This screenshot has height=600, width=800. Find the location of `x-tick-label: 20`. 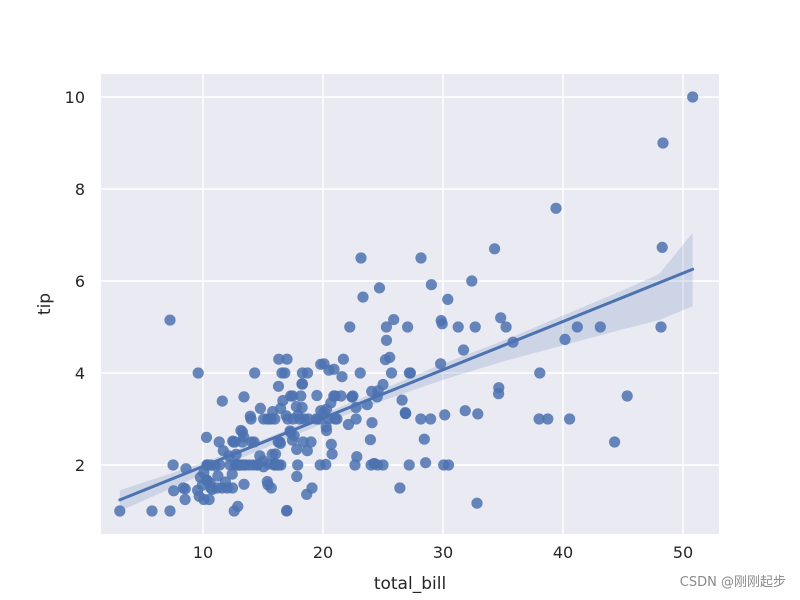

x-tick-label: 20 is located at coordinates (323, 552).